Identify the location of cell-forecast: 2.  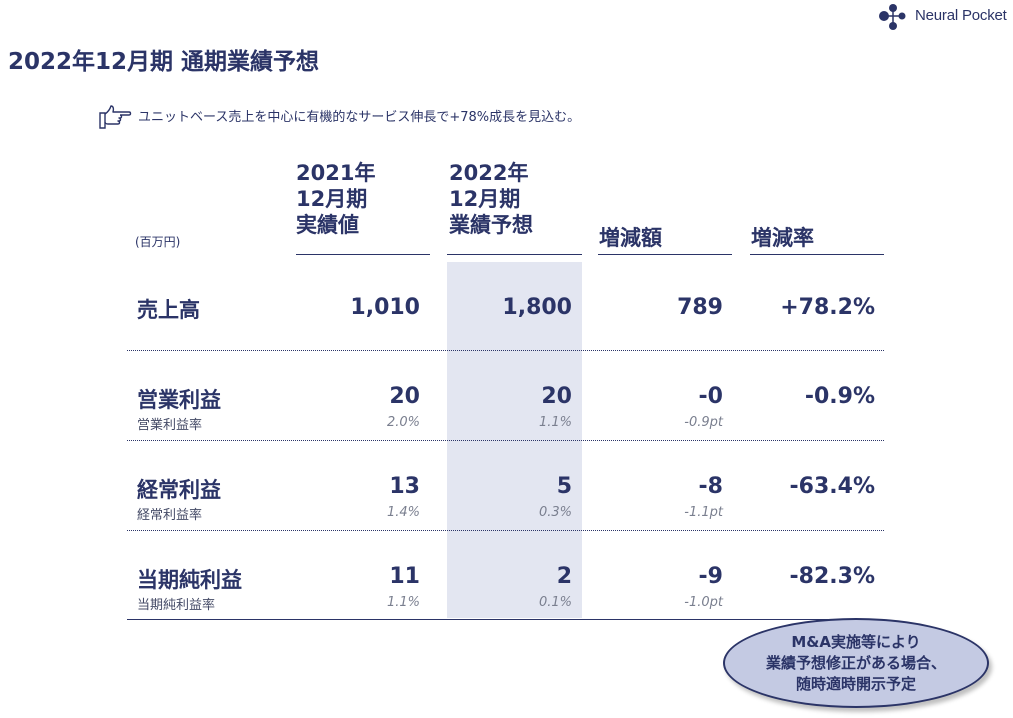
(564, 576).